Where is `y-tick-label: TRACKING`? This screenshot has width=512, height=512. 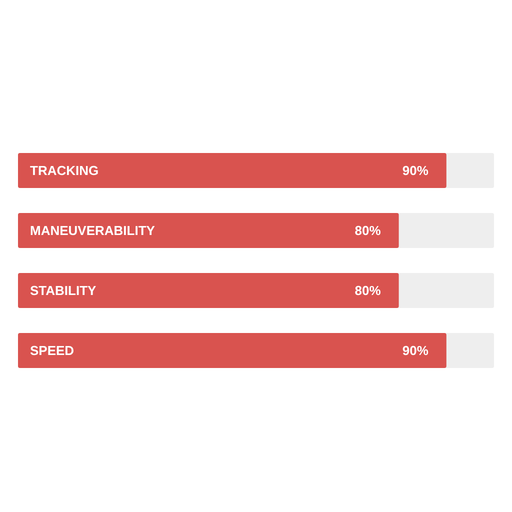 y-tick-label: TRACKING is located at coordinates (64, 170).